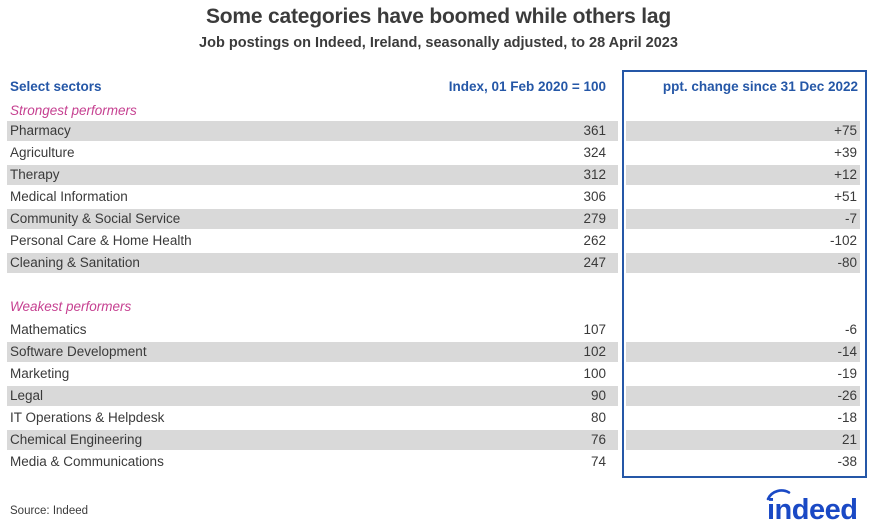  I want to click on table-row: Marketing 100 -19, so click(438, 374).